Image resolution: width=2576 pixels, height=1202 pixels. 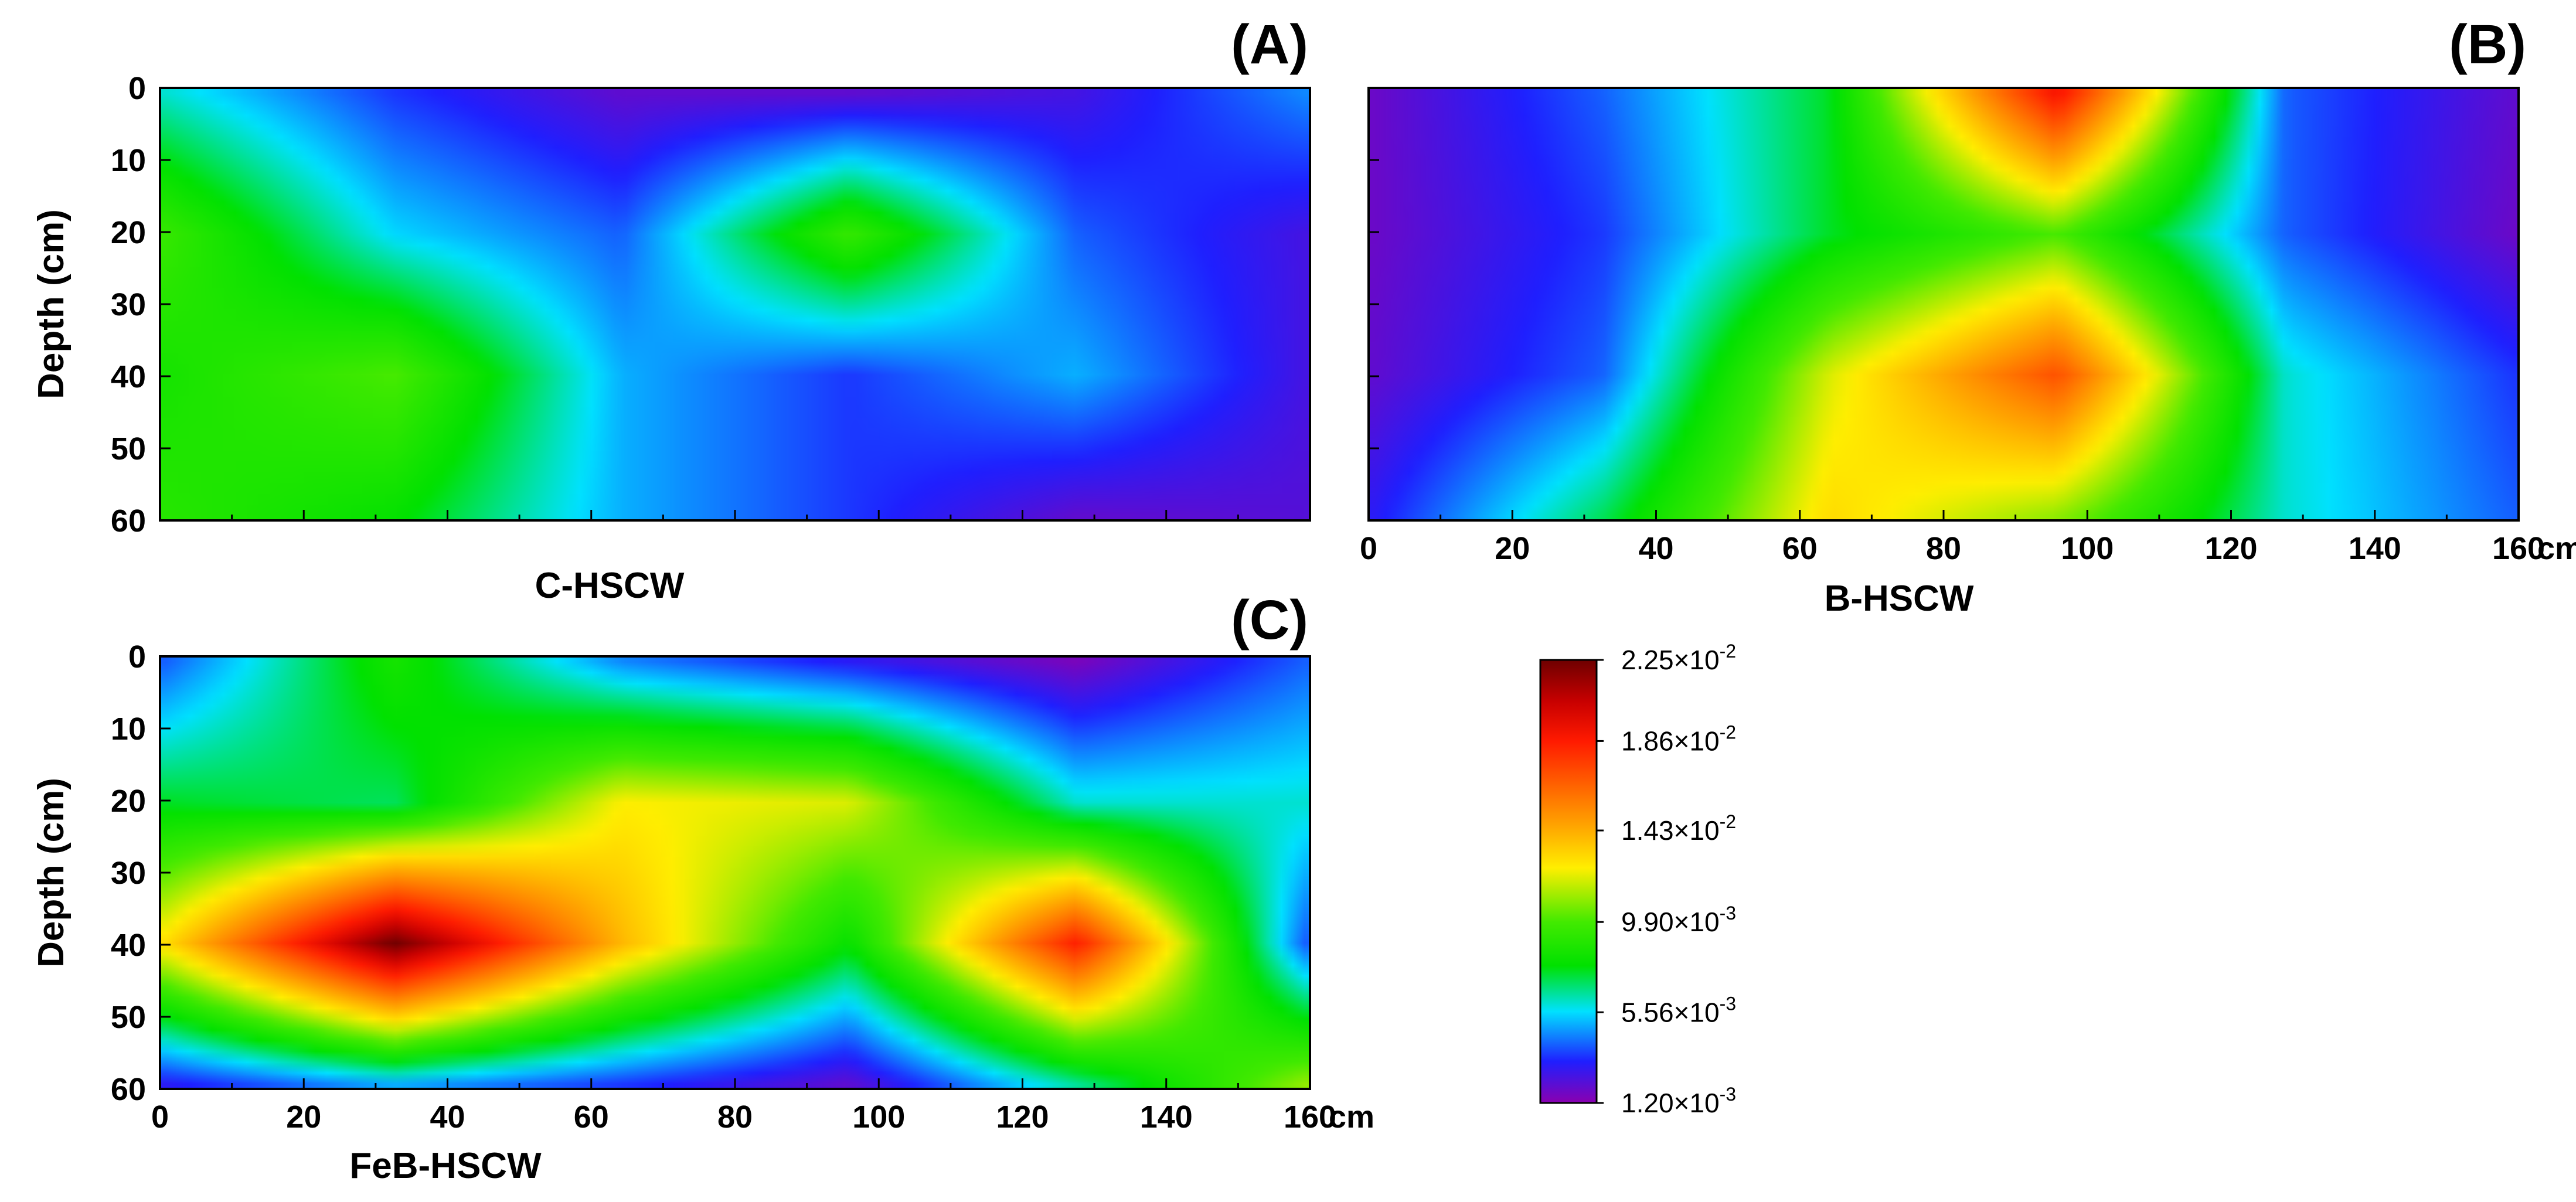 I want to click on panel-b-label: (B), so click(x=2487, y=44).